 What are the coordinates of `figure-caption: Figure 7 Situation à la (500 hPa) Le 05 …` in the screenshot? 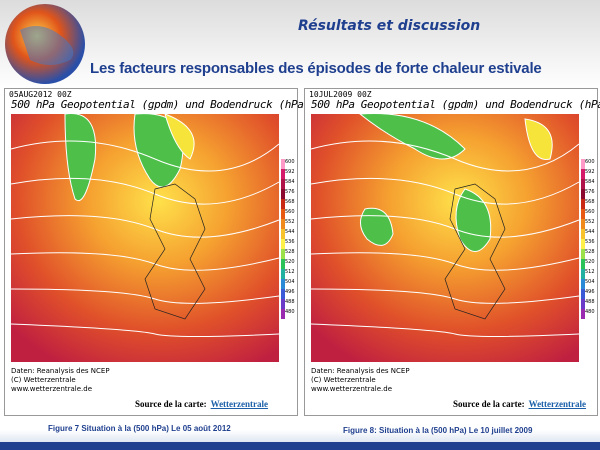 It's located at (139, 428).